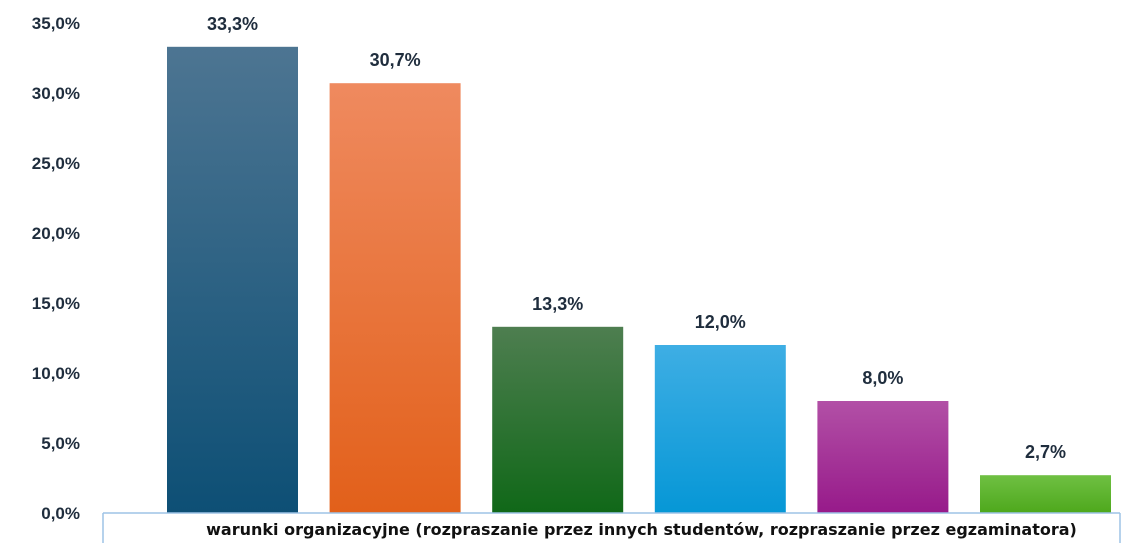 Image resolution: width=1122 pixels, height=543 pixels. What do you see at coordinates (56, 303) in the screenshot?
I see `y-tick-label: 15,0%` at bounding box center [56, 303].